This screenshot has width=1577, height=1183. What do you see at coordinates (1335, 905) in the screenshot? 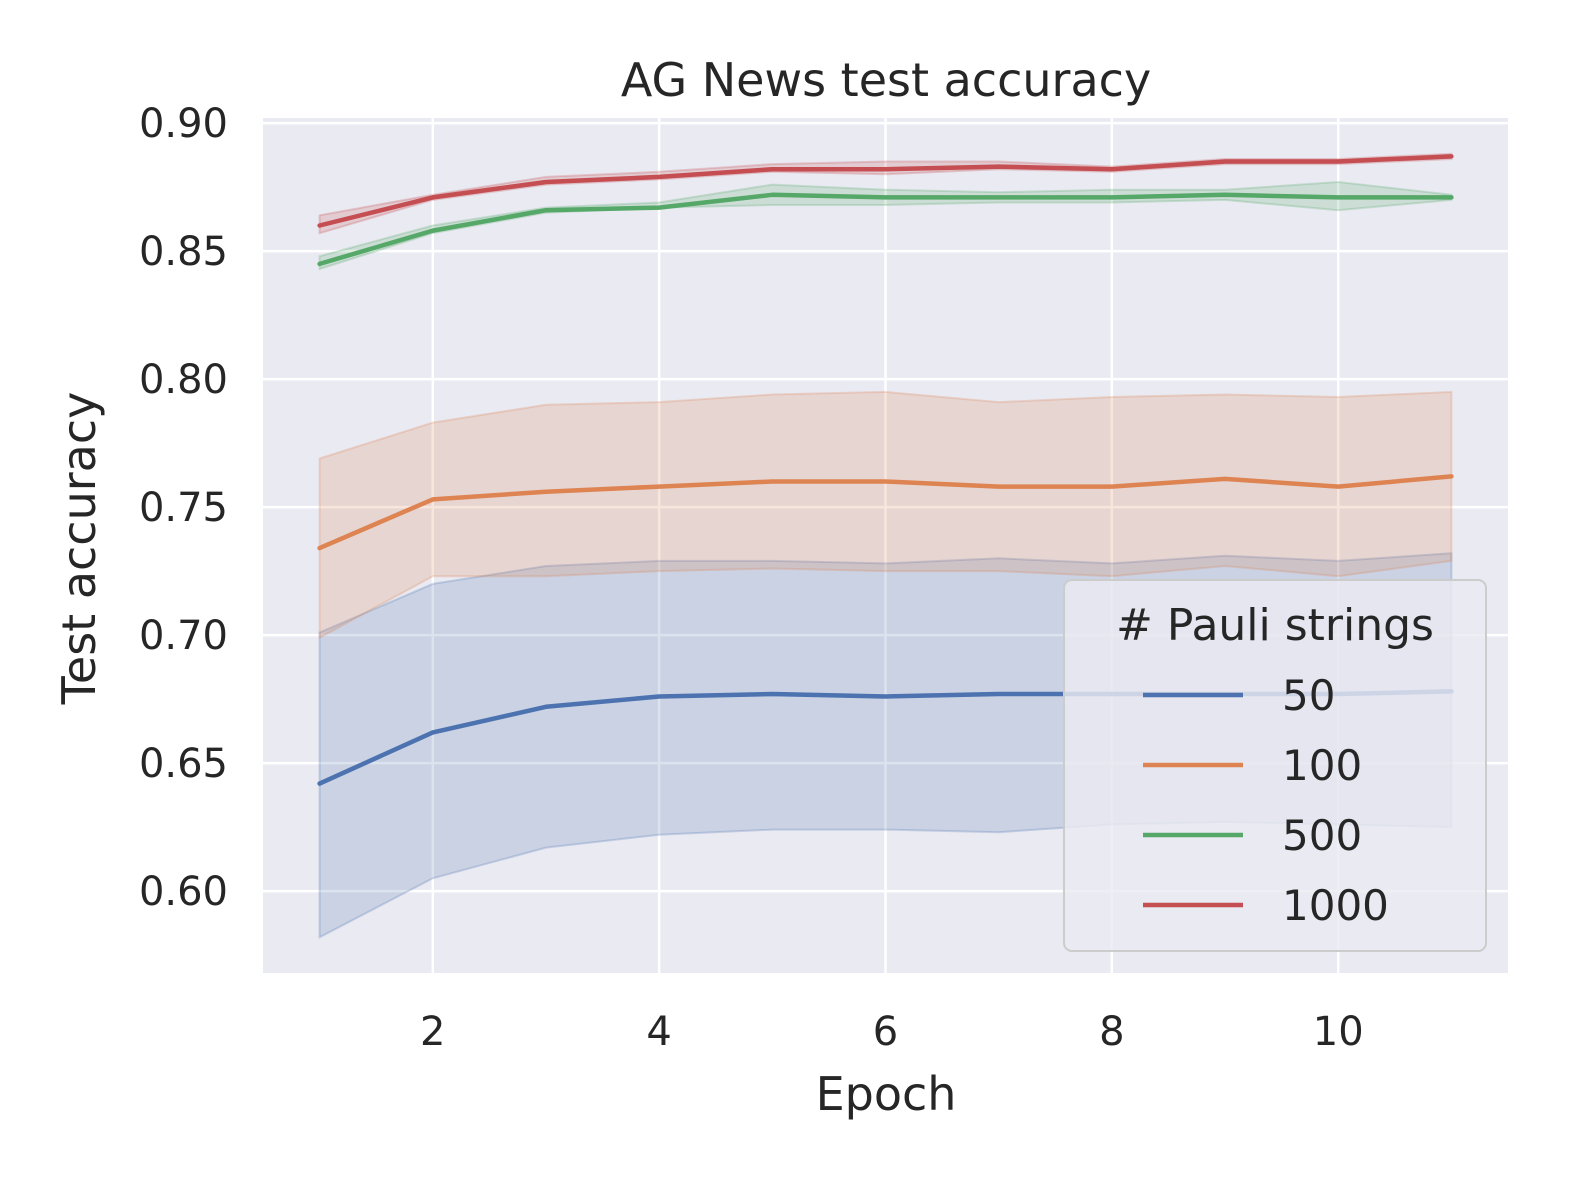
I see `legend-label: 1000` at bounding box center [1335, 905].